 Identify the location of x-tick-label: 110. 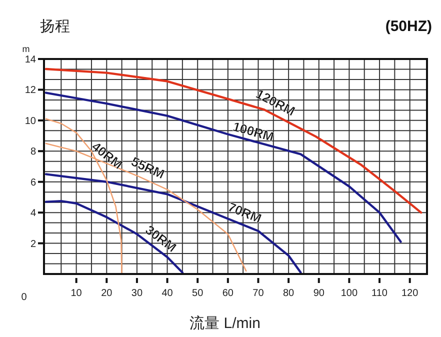
(380, 293).